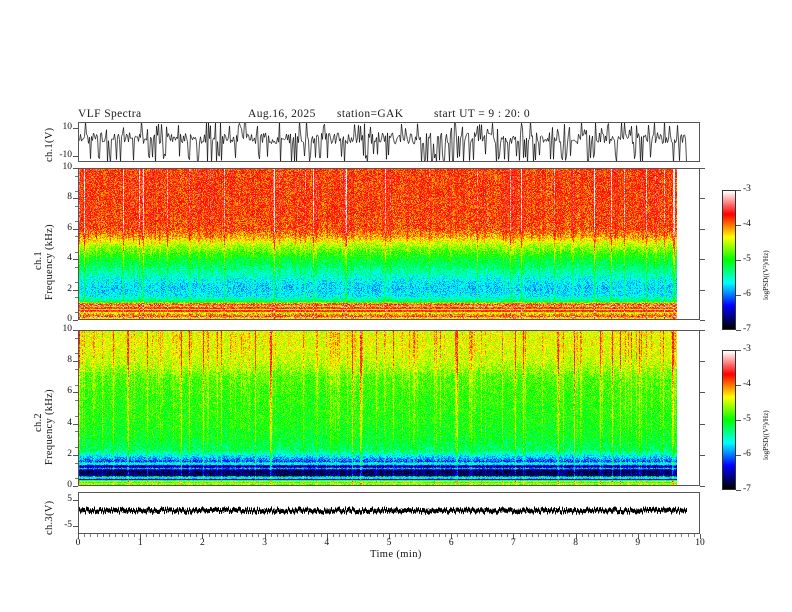  I want to click on x-ticklabel-2: 2, so click(202, 543).